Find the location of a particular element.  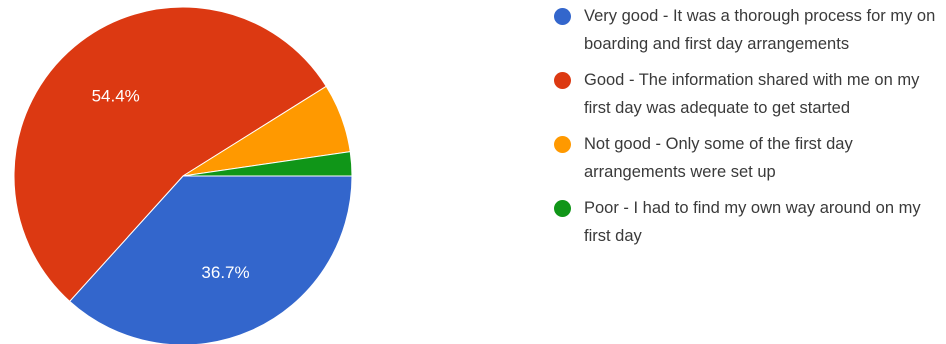

slice-label-good: 54.4% is located at coordinates (116, 96).